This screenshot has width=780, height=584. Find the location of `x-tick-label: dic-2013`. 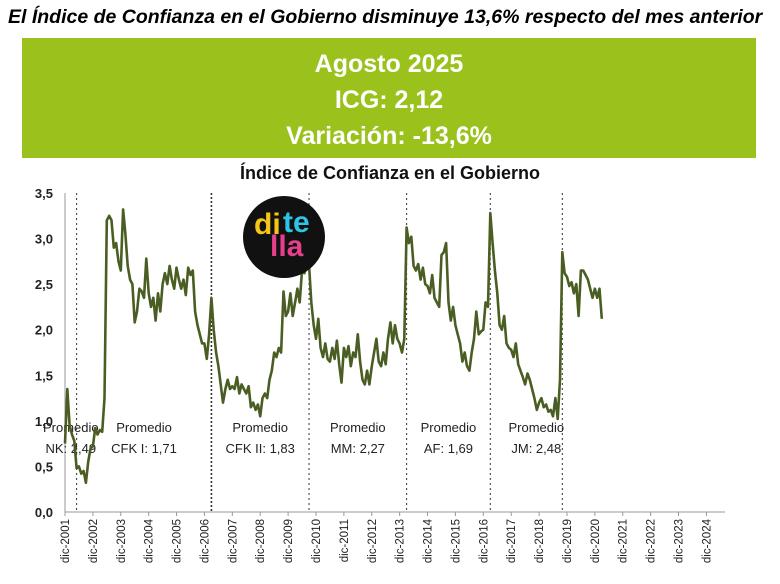

x-tick-label: dic-2013 is located at coordinates (401, 541).